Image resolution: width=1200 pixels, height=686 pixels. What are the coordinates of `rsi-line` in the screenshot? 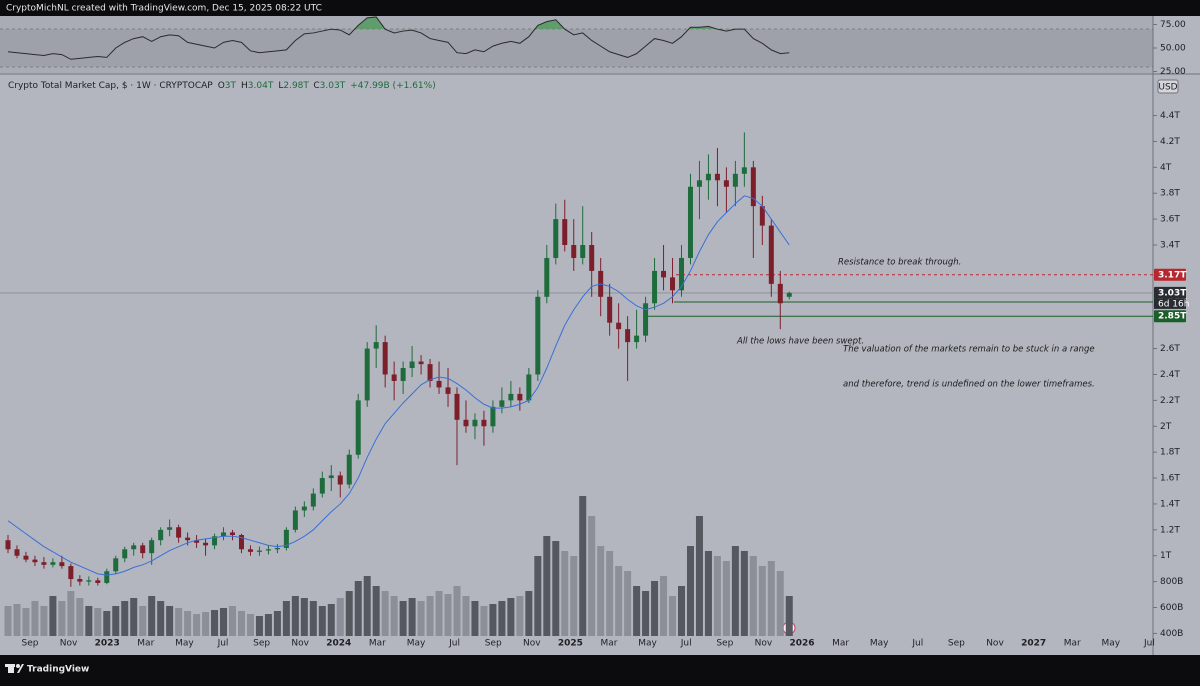 It's located at (398, 38).